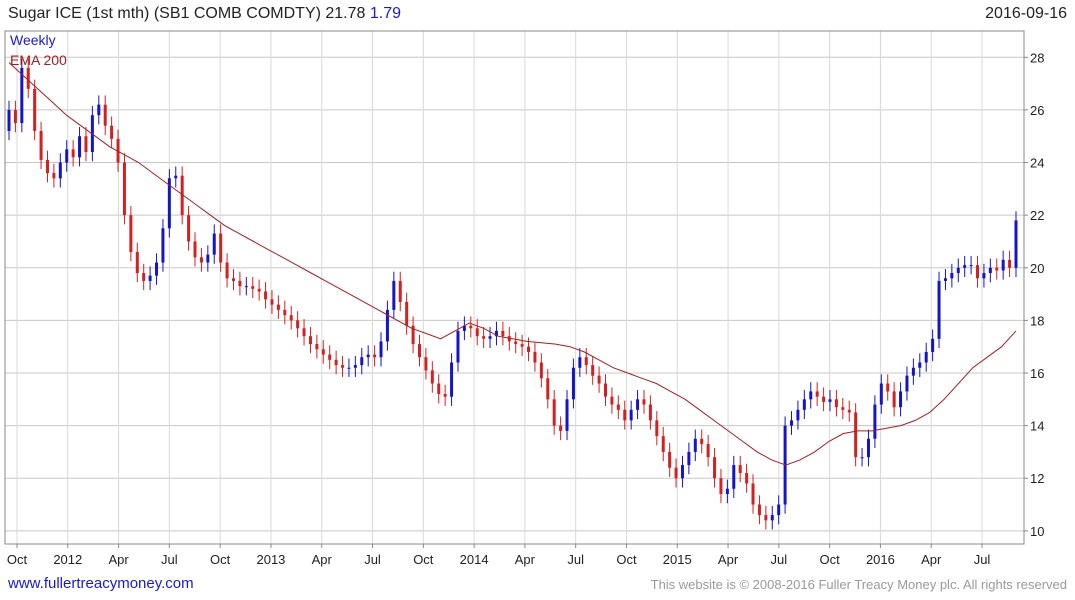 Image resolution: width=1075 pixels, height=600 pixels. Describe the element at coordinates (423, 559) in the screenshot. I see `x-tick-label-8: Oct` at that location.